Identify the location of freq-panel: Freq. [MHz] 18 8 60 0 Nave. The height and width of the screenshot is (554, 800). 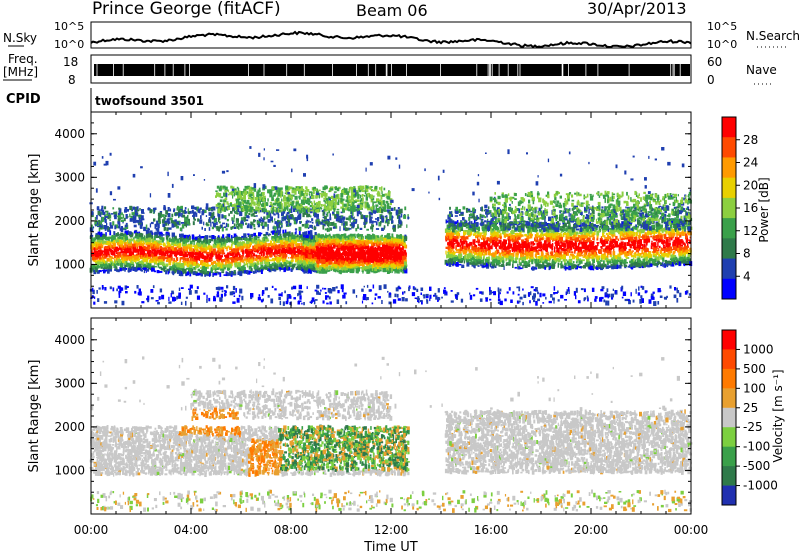
(390, 69).